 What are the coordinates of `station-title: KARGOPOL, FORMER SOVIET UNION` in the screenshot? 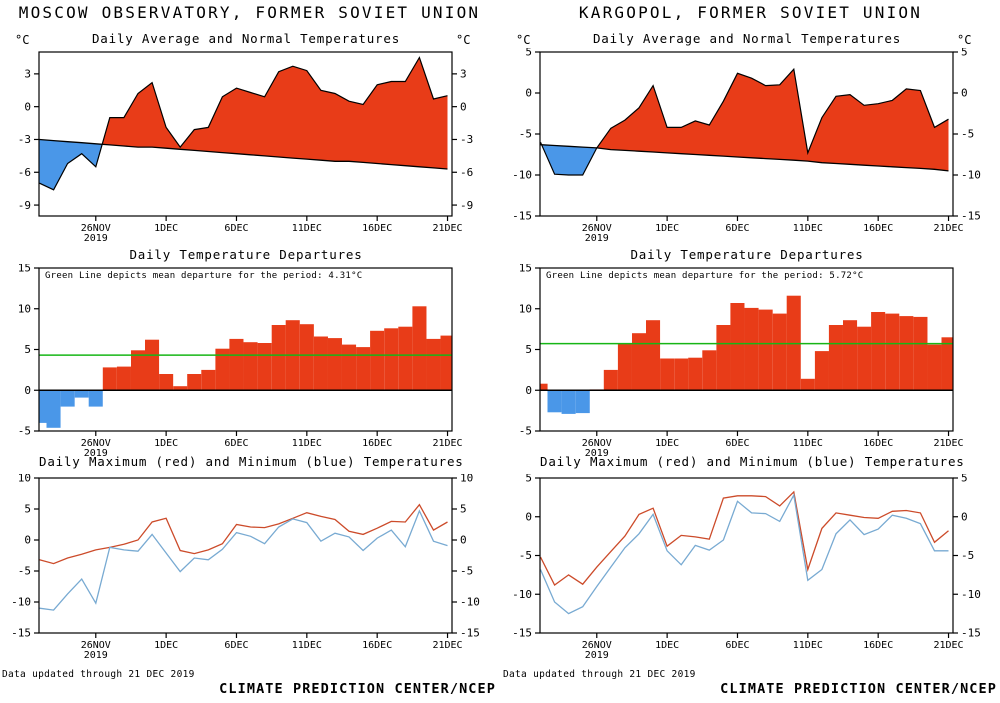 It's located at (750, 12).